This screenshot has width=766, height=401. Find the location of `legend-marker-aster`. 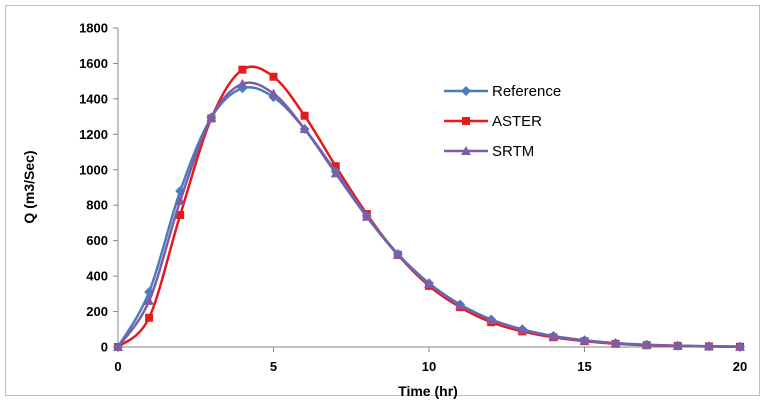

legend-marker-aster is located at coordinates (466, 121).